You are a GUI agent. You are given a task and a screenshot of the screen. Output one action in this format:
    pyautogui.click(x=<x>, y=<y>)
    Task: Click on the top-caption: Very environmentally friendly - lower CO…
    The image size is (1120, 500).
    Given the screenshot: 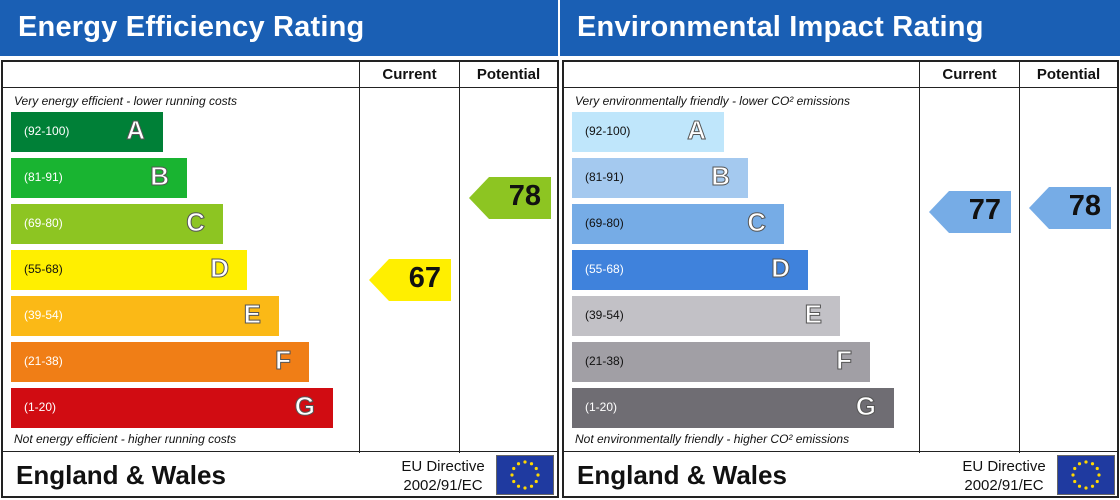 What is the action you would take?
    pyautogui.click(x=712, y=101)
    